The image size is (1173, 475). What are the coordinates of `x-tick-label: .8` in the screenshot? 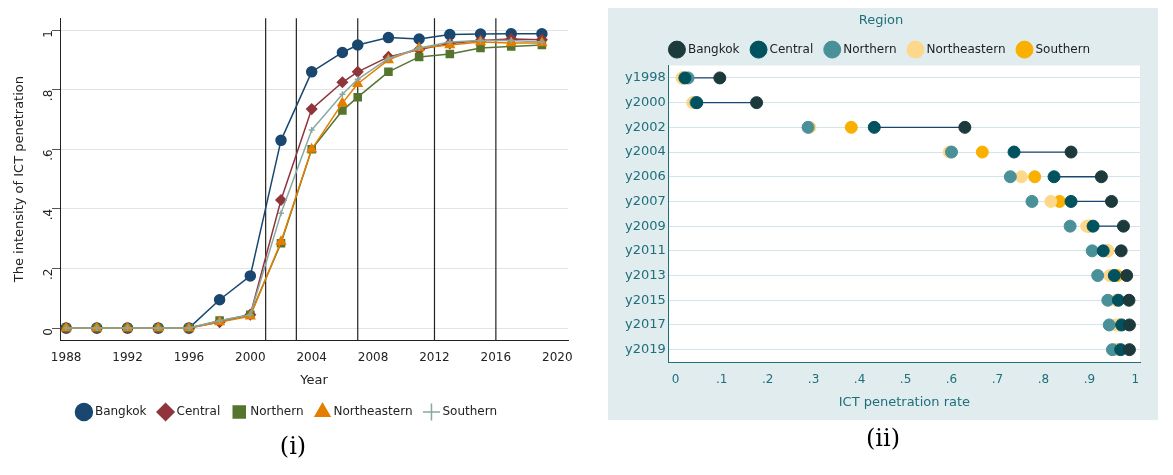 It's located at (1043, 379).